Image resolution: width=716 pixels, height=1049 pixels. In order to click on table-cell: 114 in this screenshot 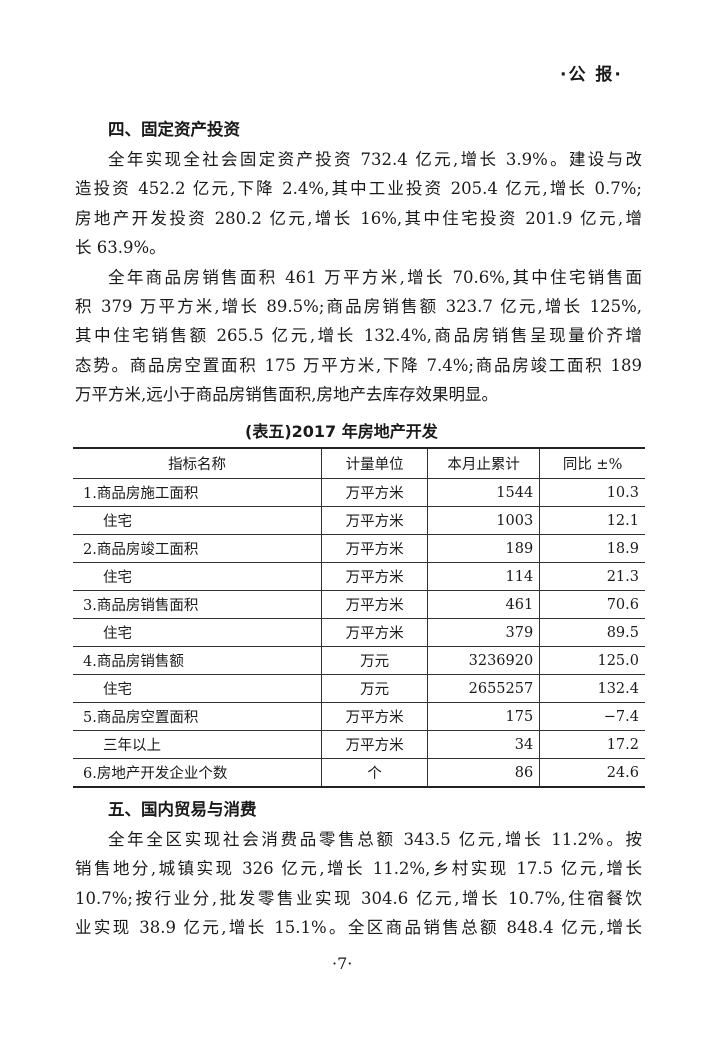, I will do `click(483, 576)`.